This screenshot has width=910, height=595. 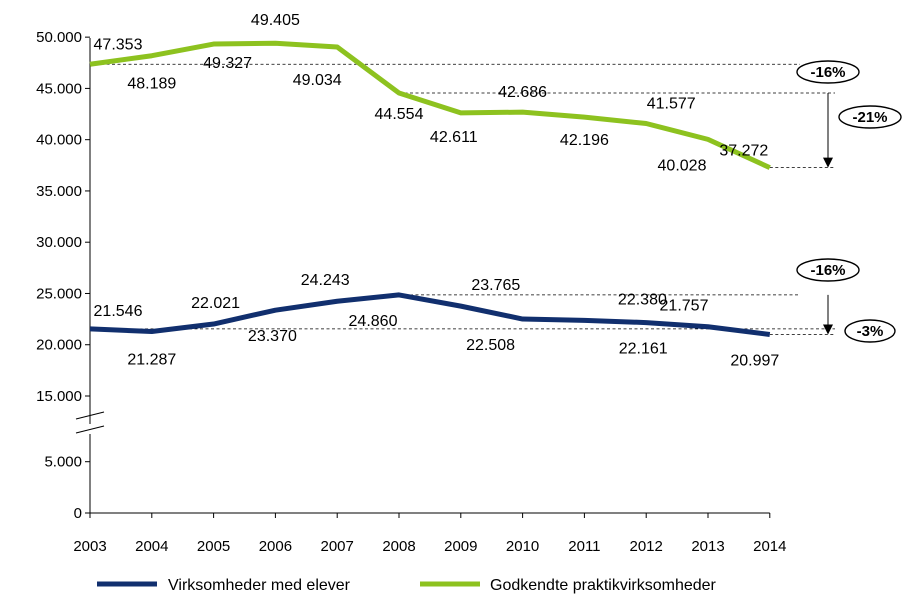 I want to click on data-label: 24.860, so click(x=373, y=321).